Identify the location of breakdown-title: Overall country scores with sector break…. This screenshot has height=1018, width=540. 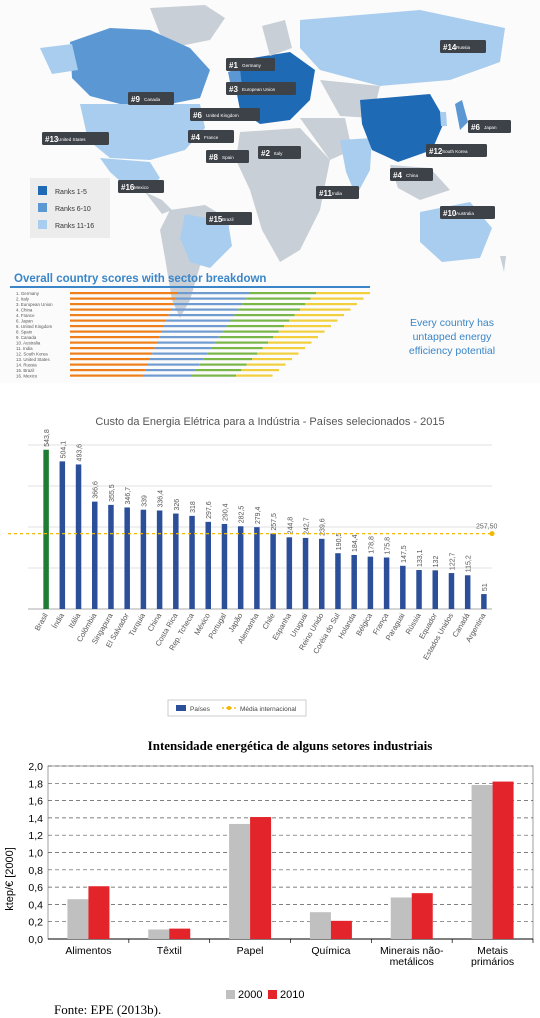
(140, 279).